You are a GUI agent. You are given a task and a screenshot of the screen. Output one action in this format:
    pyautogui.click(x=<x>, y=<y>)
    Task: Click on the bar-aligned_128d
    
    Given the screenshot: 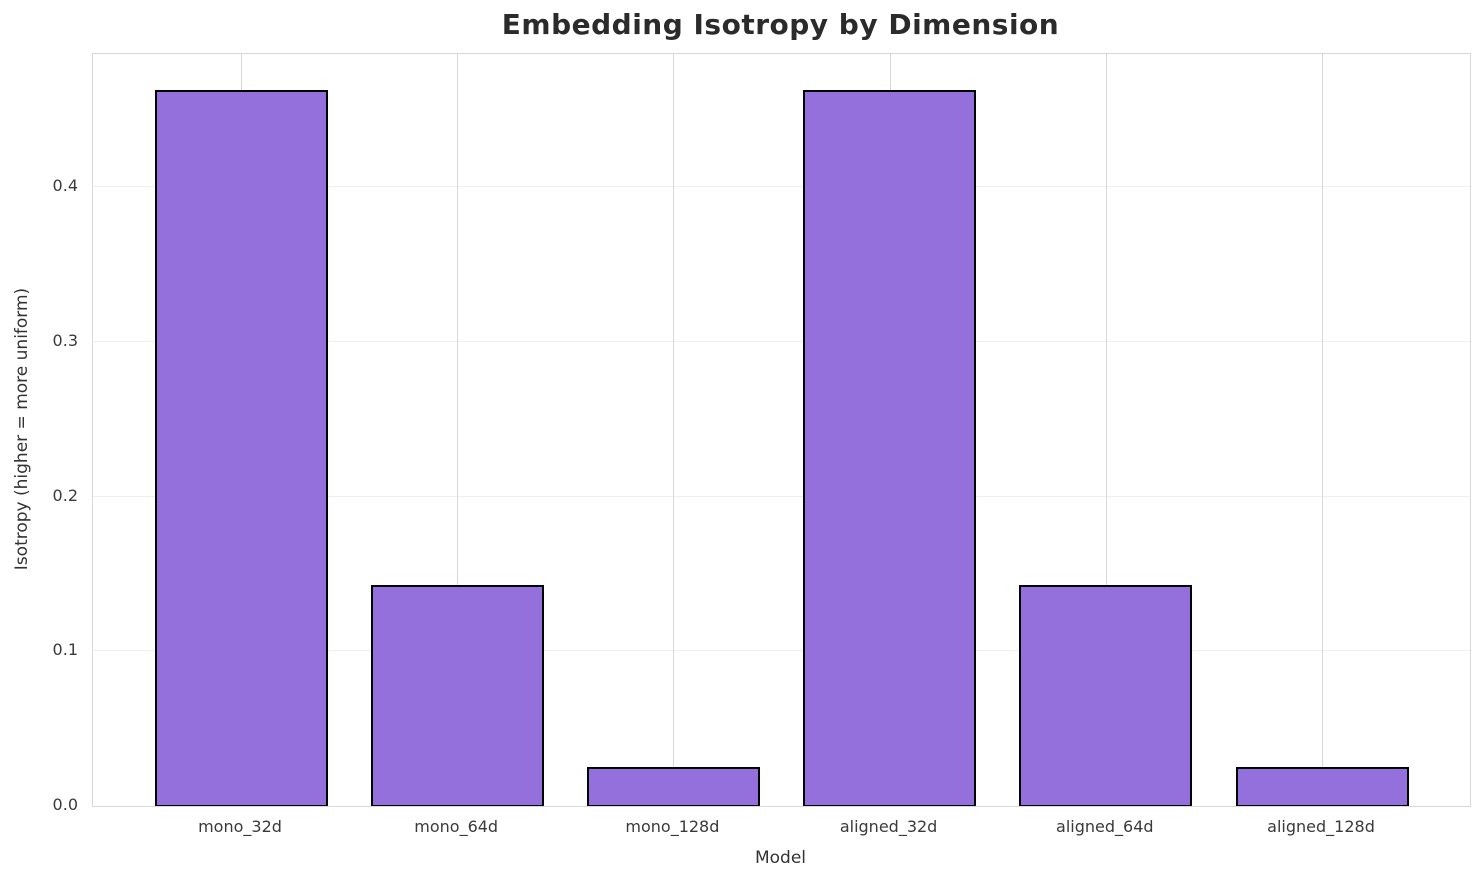 What is the action you would take?
    pyautogui.click(x=1322, y=786)
    